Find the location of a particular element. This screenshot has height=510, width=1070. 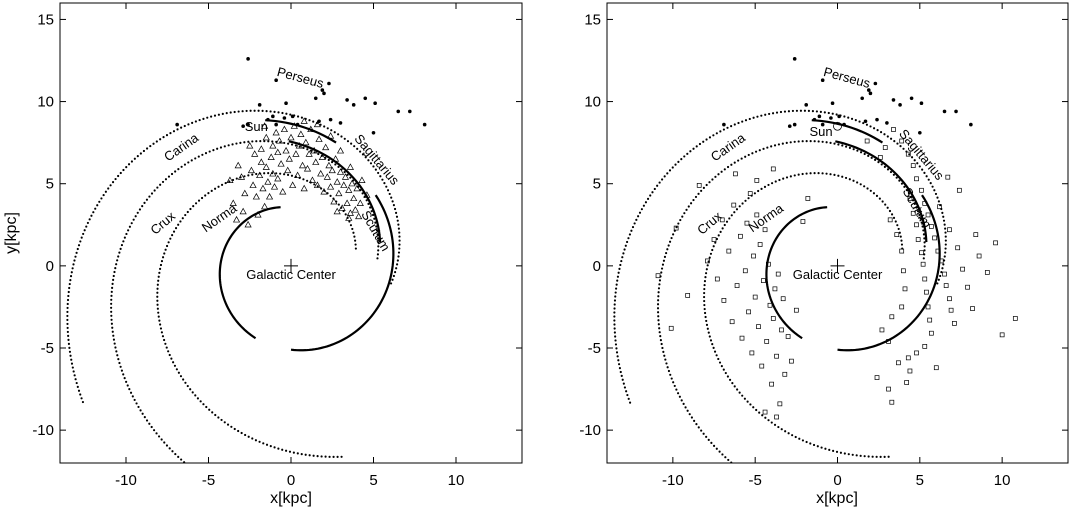

left-y-axis-label: y[kpc] is located at coordinates (11, 233).